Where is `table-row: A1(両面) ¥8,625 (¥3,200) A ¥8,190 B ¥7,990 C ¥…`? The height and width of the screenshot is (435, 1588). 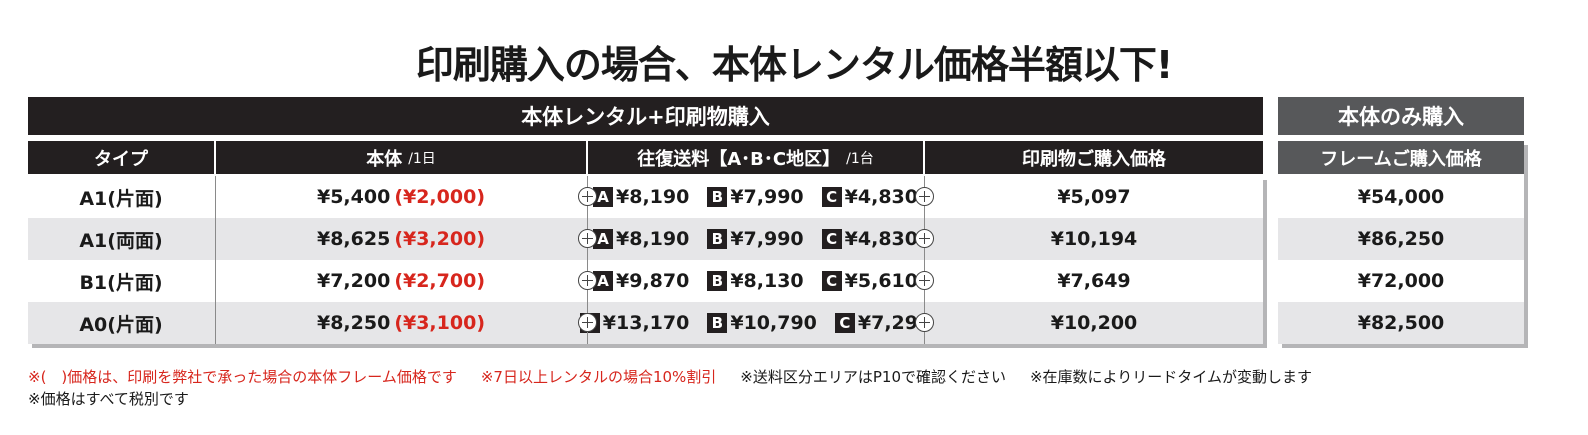 table-row: A1(両面) ¥8,625 (¥3,200) A ¥8,190 B ¥7,990 C ¥… is located at coordinates (645, 239).